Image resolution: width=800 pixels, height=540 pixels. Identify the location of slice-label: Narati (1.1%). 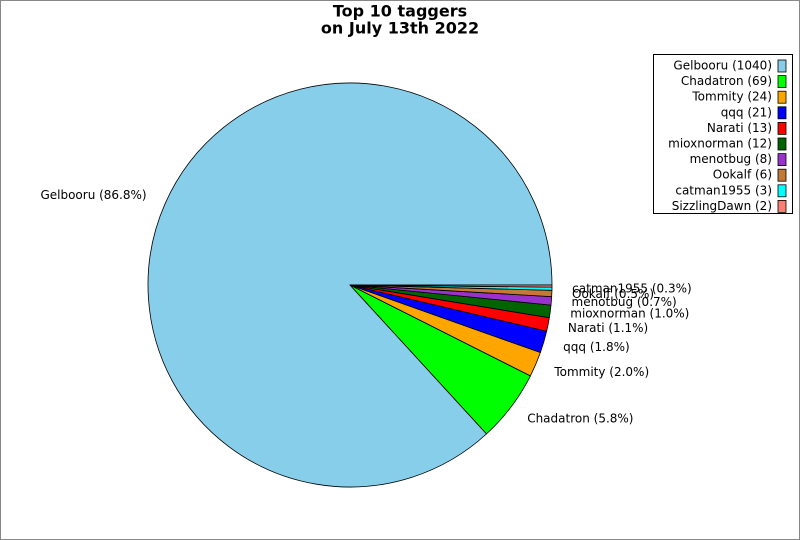
(608, 328).